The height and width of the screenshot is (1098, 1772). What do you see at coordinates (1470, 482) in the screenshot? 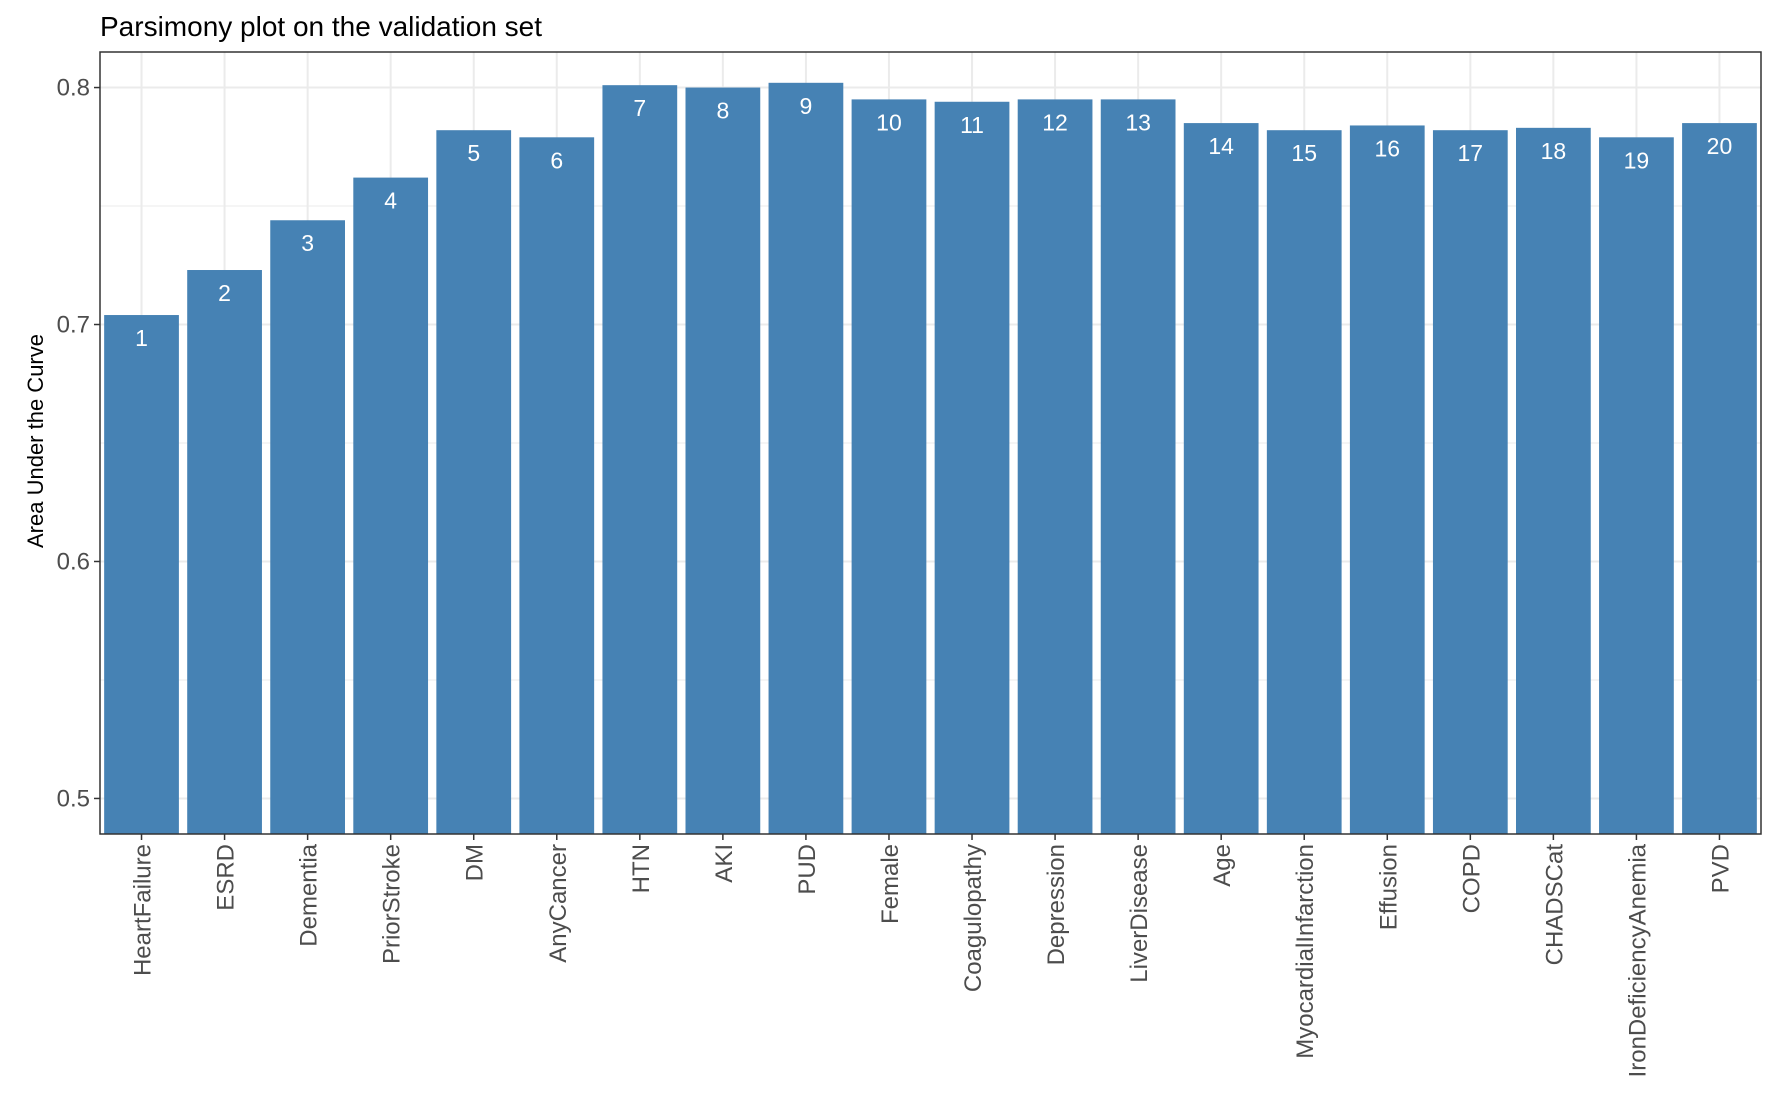
I see `bar-COPD` at bounding box center [1470, 482].